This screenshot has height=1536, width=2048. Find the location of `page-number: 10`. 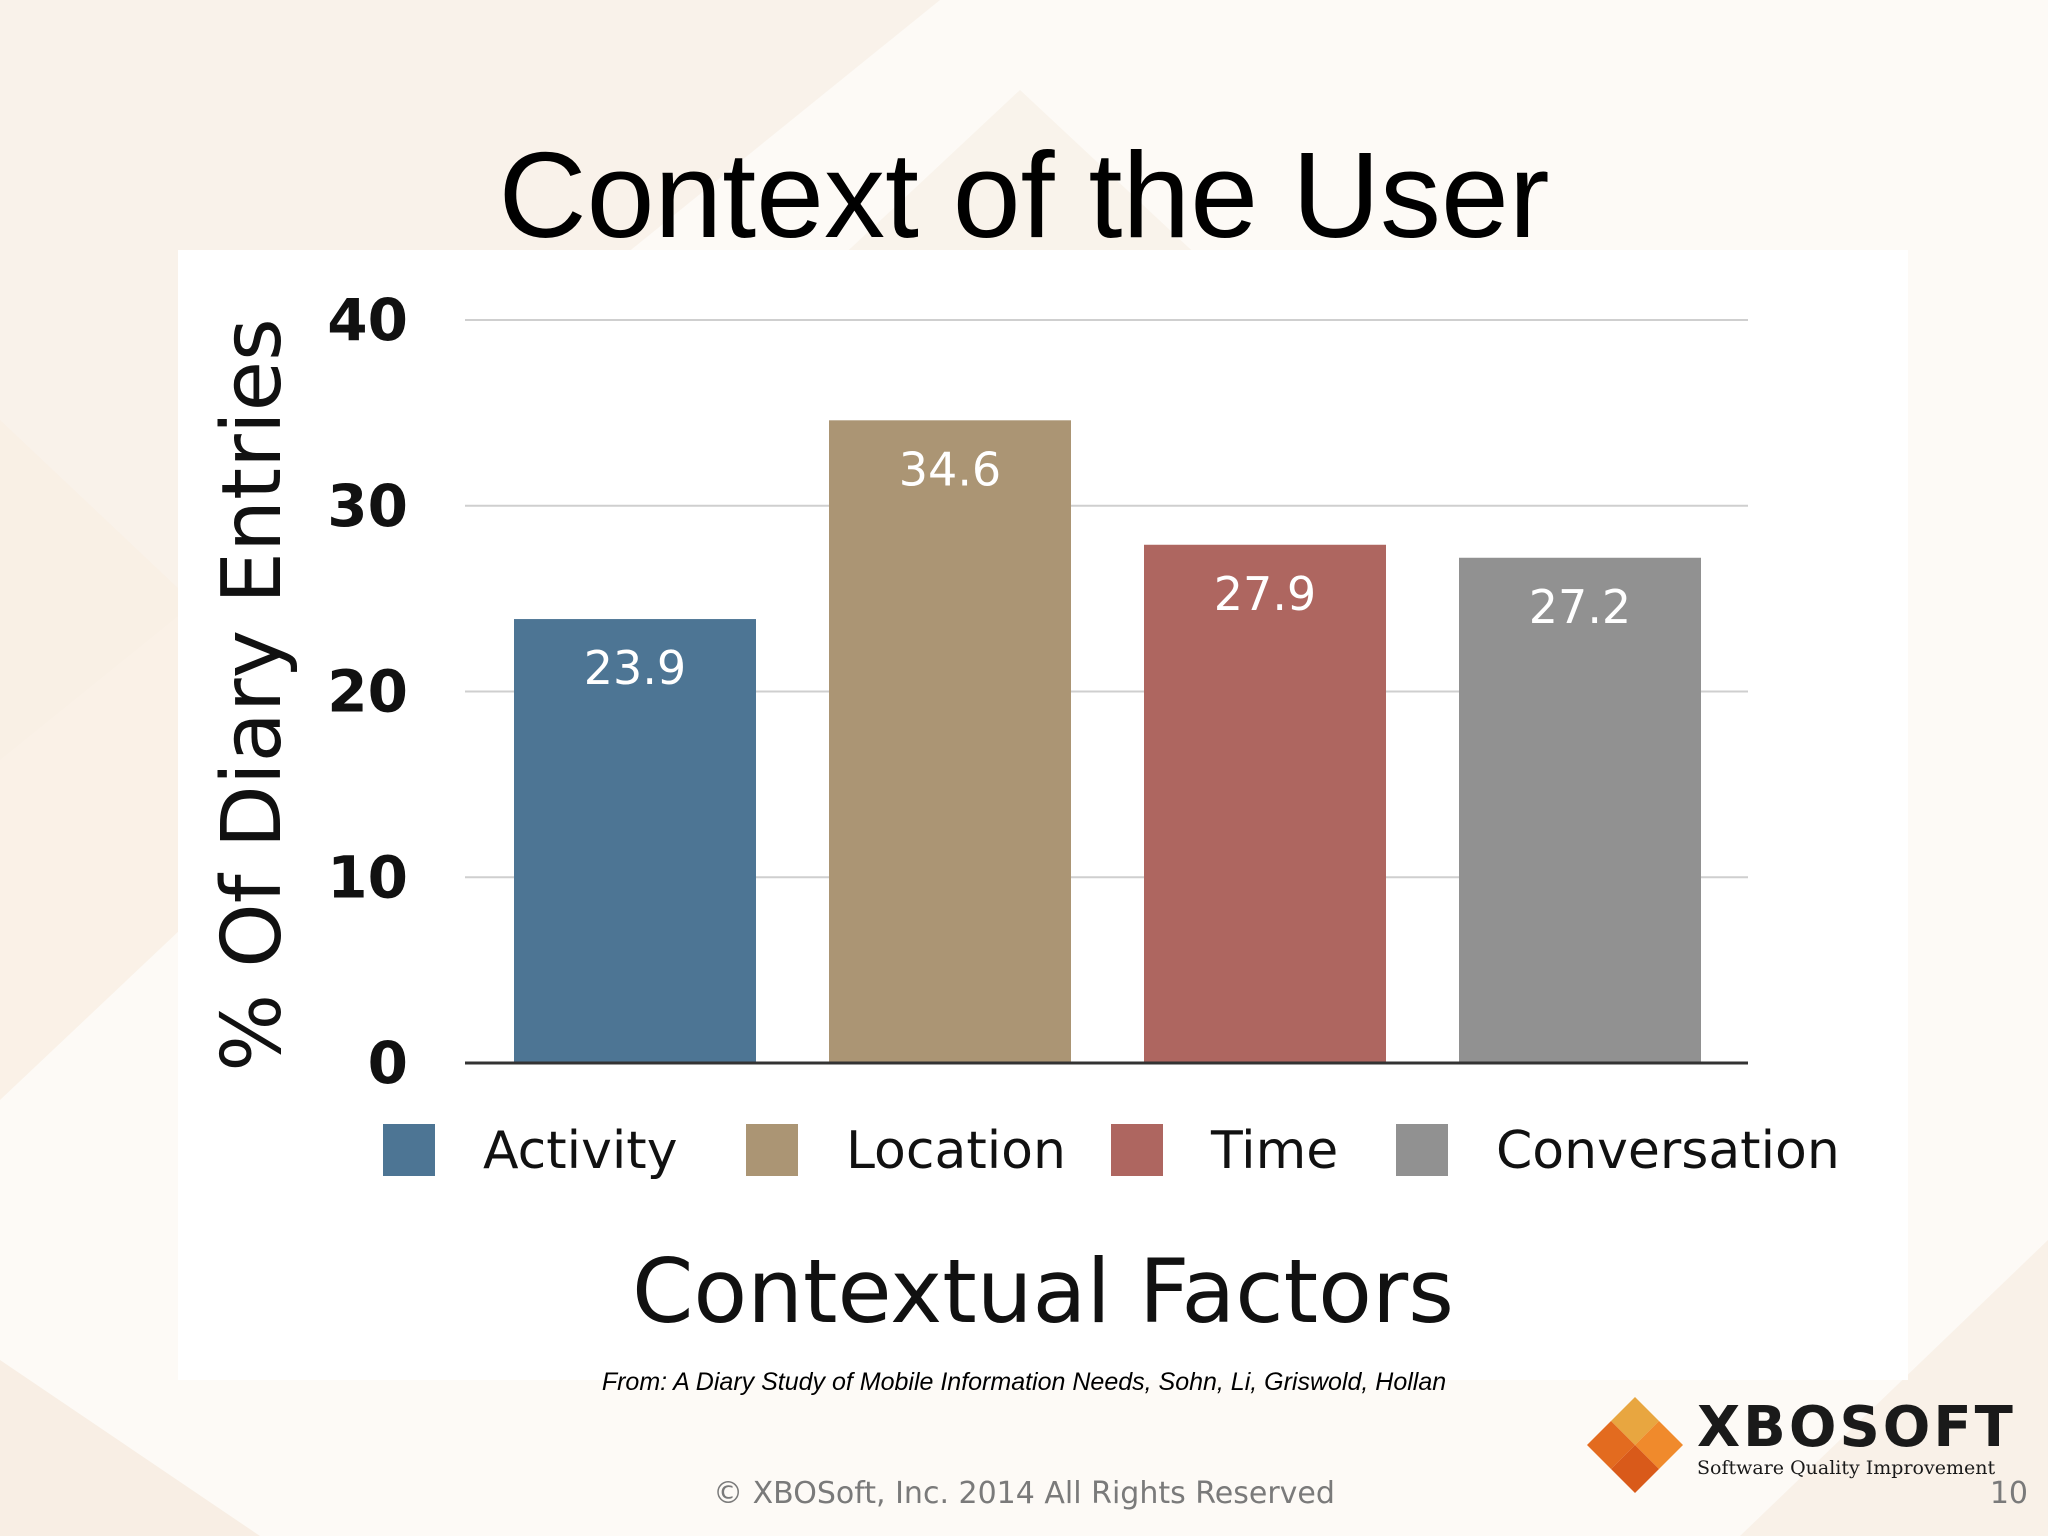

page-number: 10 is located at coordinates (2008, 1493).